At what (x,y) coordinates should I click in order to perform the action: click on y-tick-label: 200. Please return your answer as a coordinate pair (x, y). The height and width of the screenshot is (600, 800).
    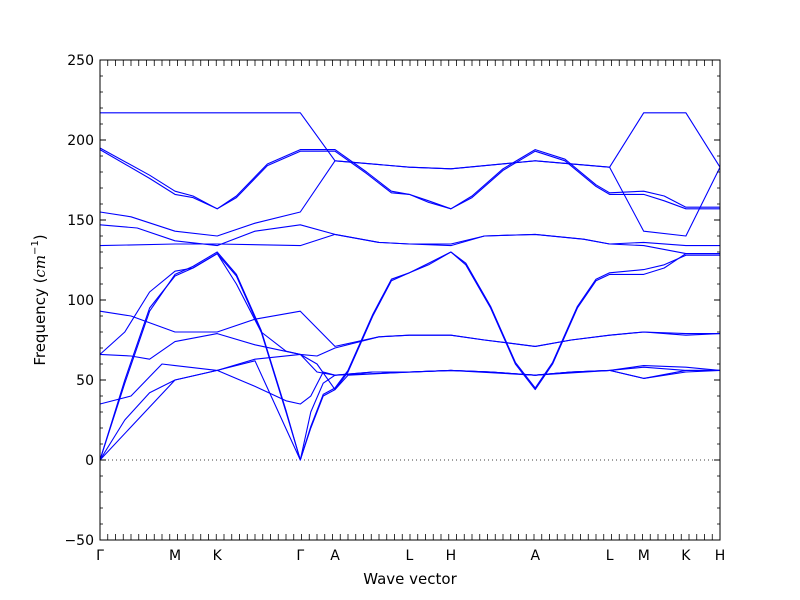
    Looking at the image, I should click on (80, 141).